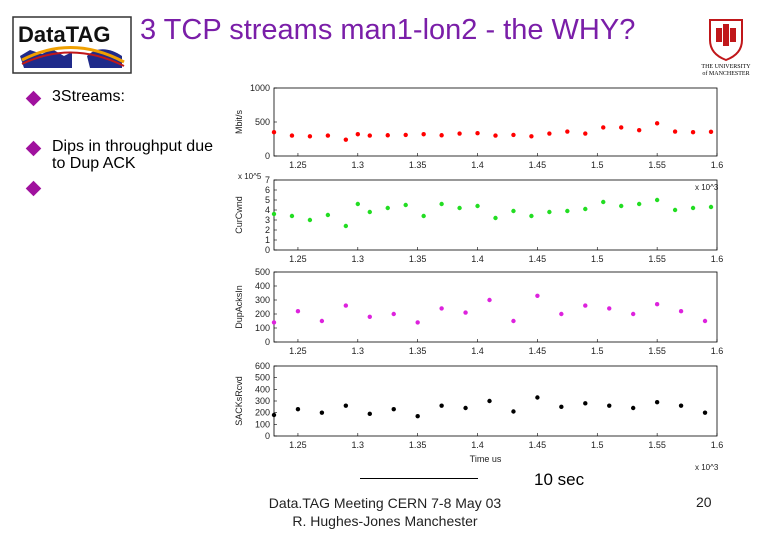 The width and height of the screenshot is (780, 540). Describe the element at coordinates (385, 521) in the screenshot. I see `footer-line-2: R. Hughes-Jones Manchester` at that location.